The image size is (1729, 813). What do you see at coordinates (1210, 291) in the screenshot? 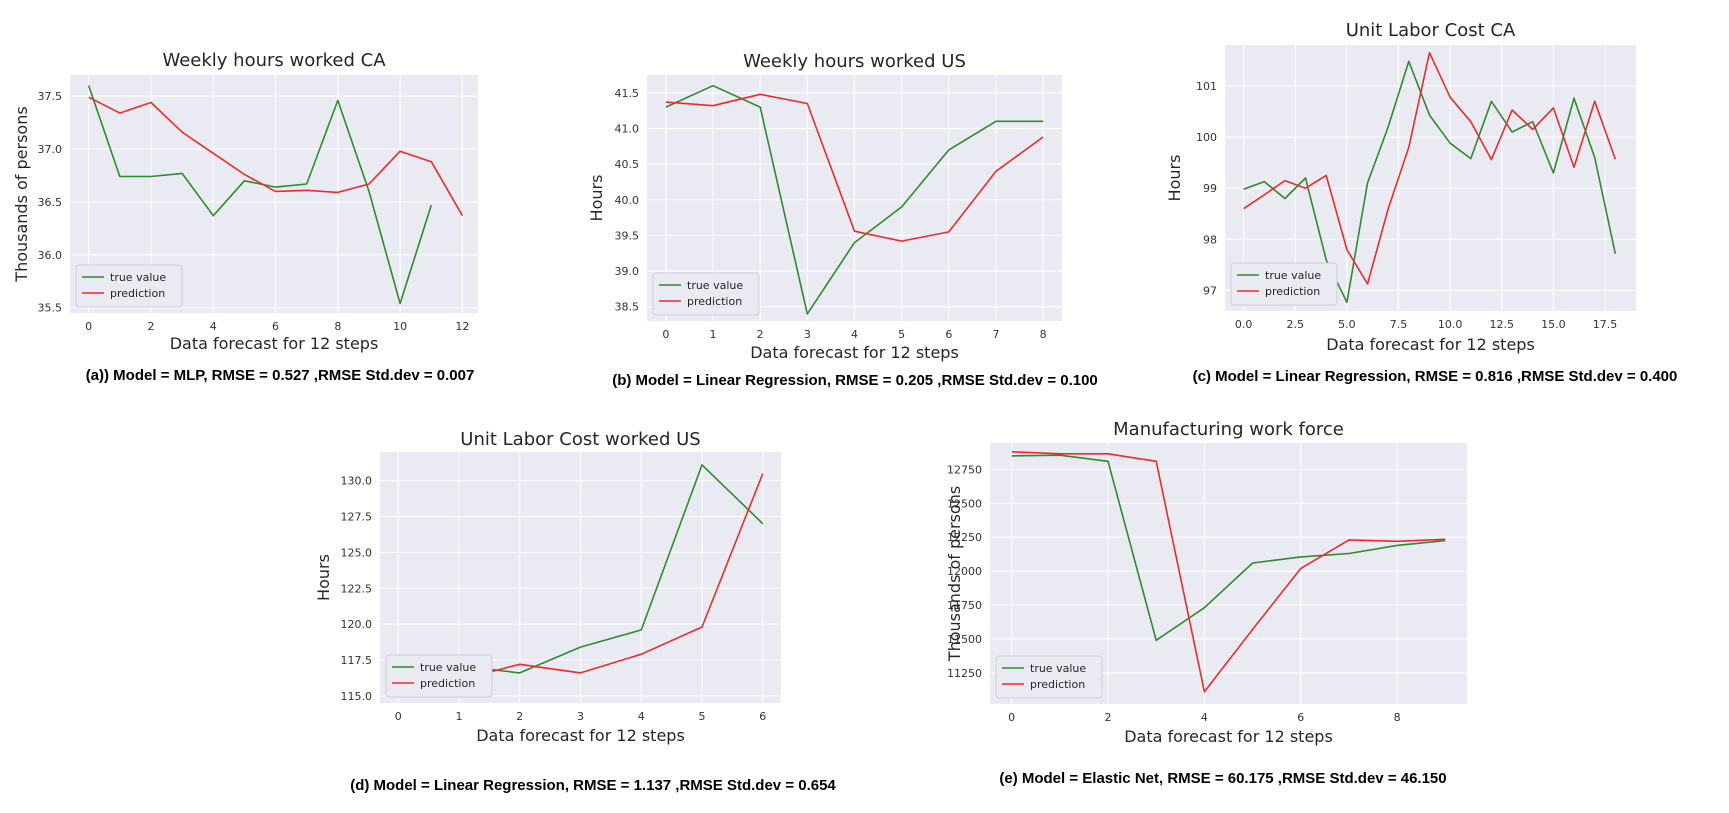
I see `y-tick-label: 97` at bounding box center [1210, 291].